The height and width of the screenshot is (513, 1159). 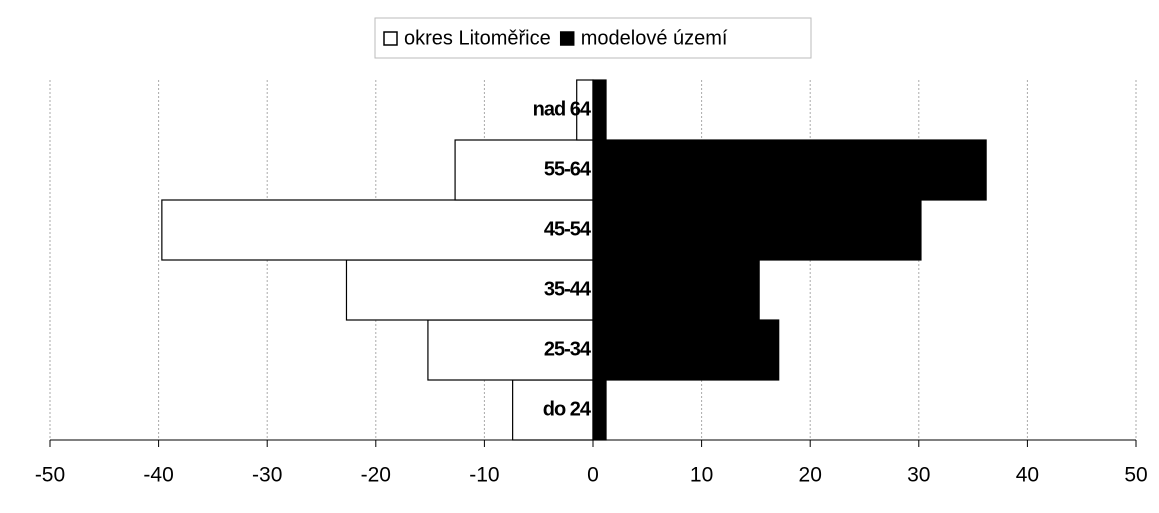 What do you see at coordinates (267, 475) in the screenshot?
I see `x-tick-label: -30` at bounding box center [267, 475].